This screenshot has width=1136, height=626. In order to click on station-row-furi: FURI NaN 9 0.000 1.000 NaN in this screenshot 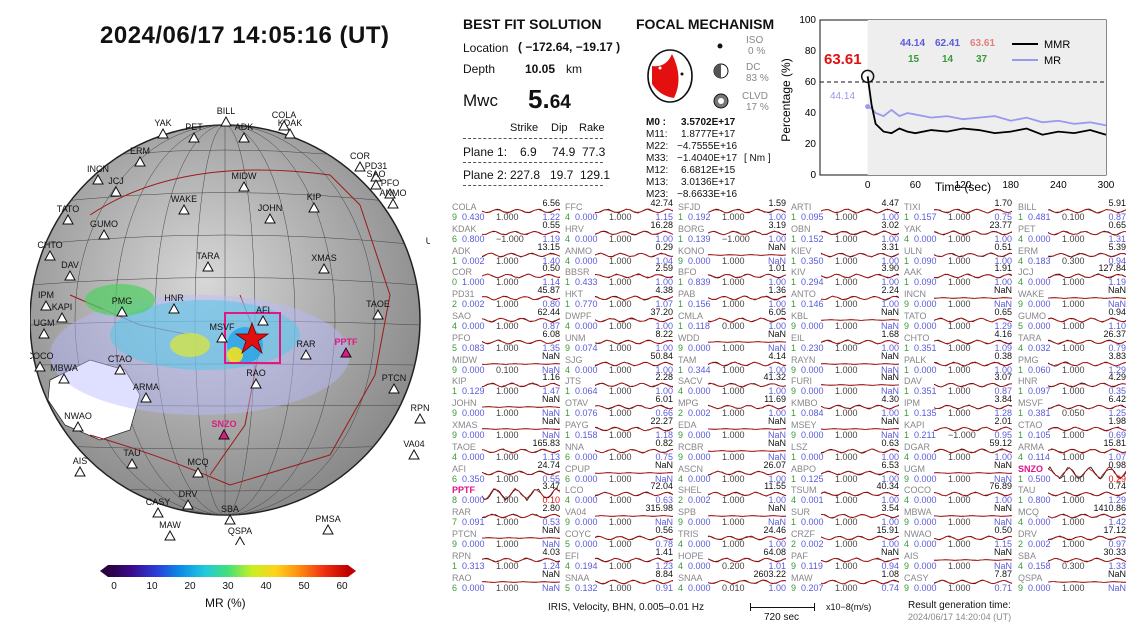, I will do `click(845, 385)`.